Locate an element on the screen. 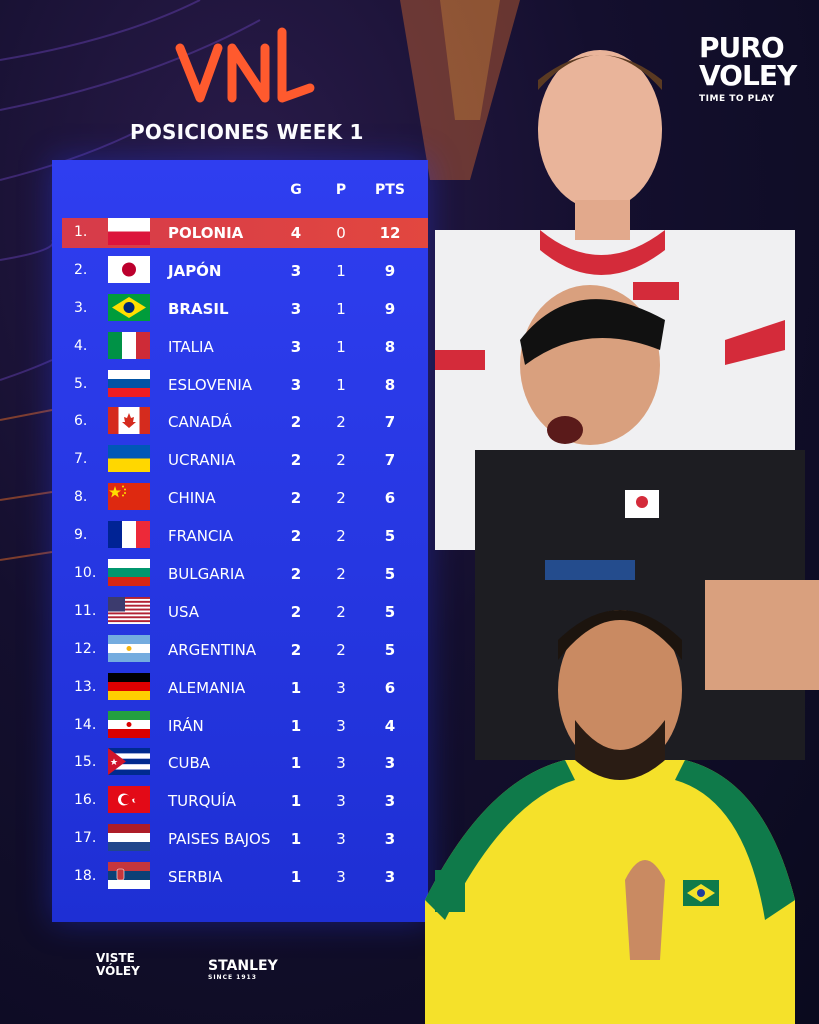 The height and width of the screenshot is (1024, 819). flag-serbia-icon is located at coordinates (129, 876).